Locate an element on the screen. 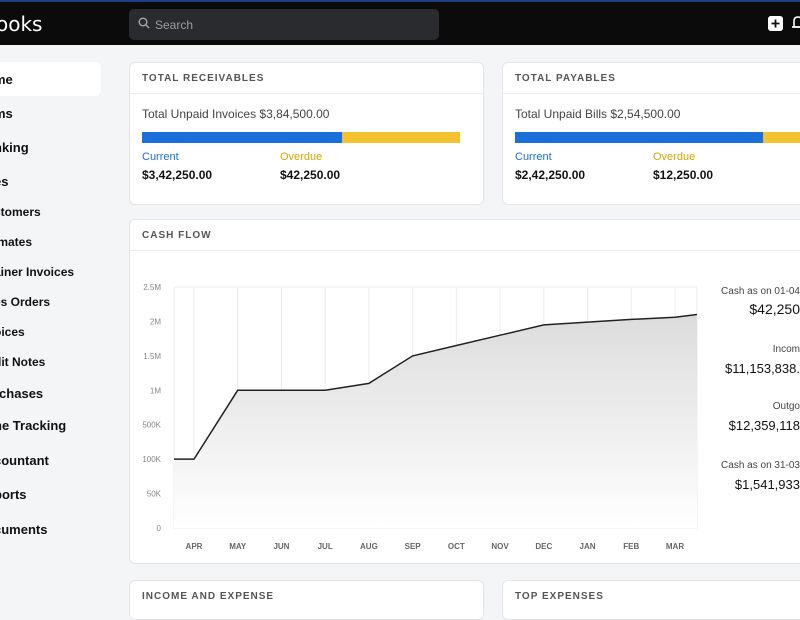 The width and height of the screenshot is (800, 620). sidebar-item-label: ms is located at coordinates (6, 113).